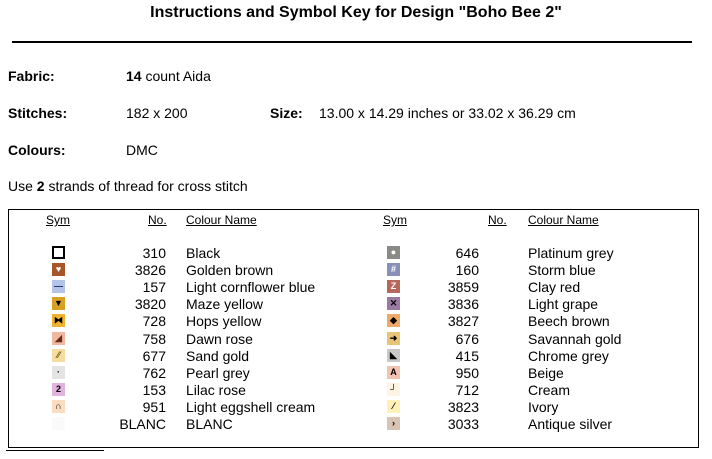 This screenshot has width=712, height=459. What do you see at coordinates (142, 424) in the screenshot?
I see `dmc-number: BLANC` at bounding box center [142, 424].